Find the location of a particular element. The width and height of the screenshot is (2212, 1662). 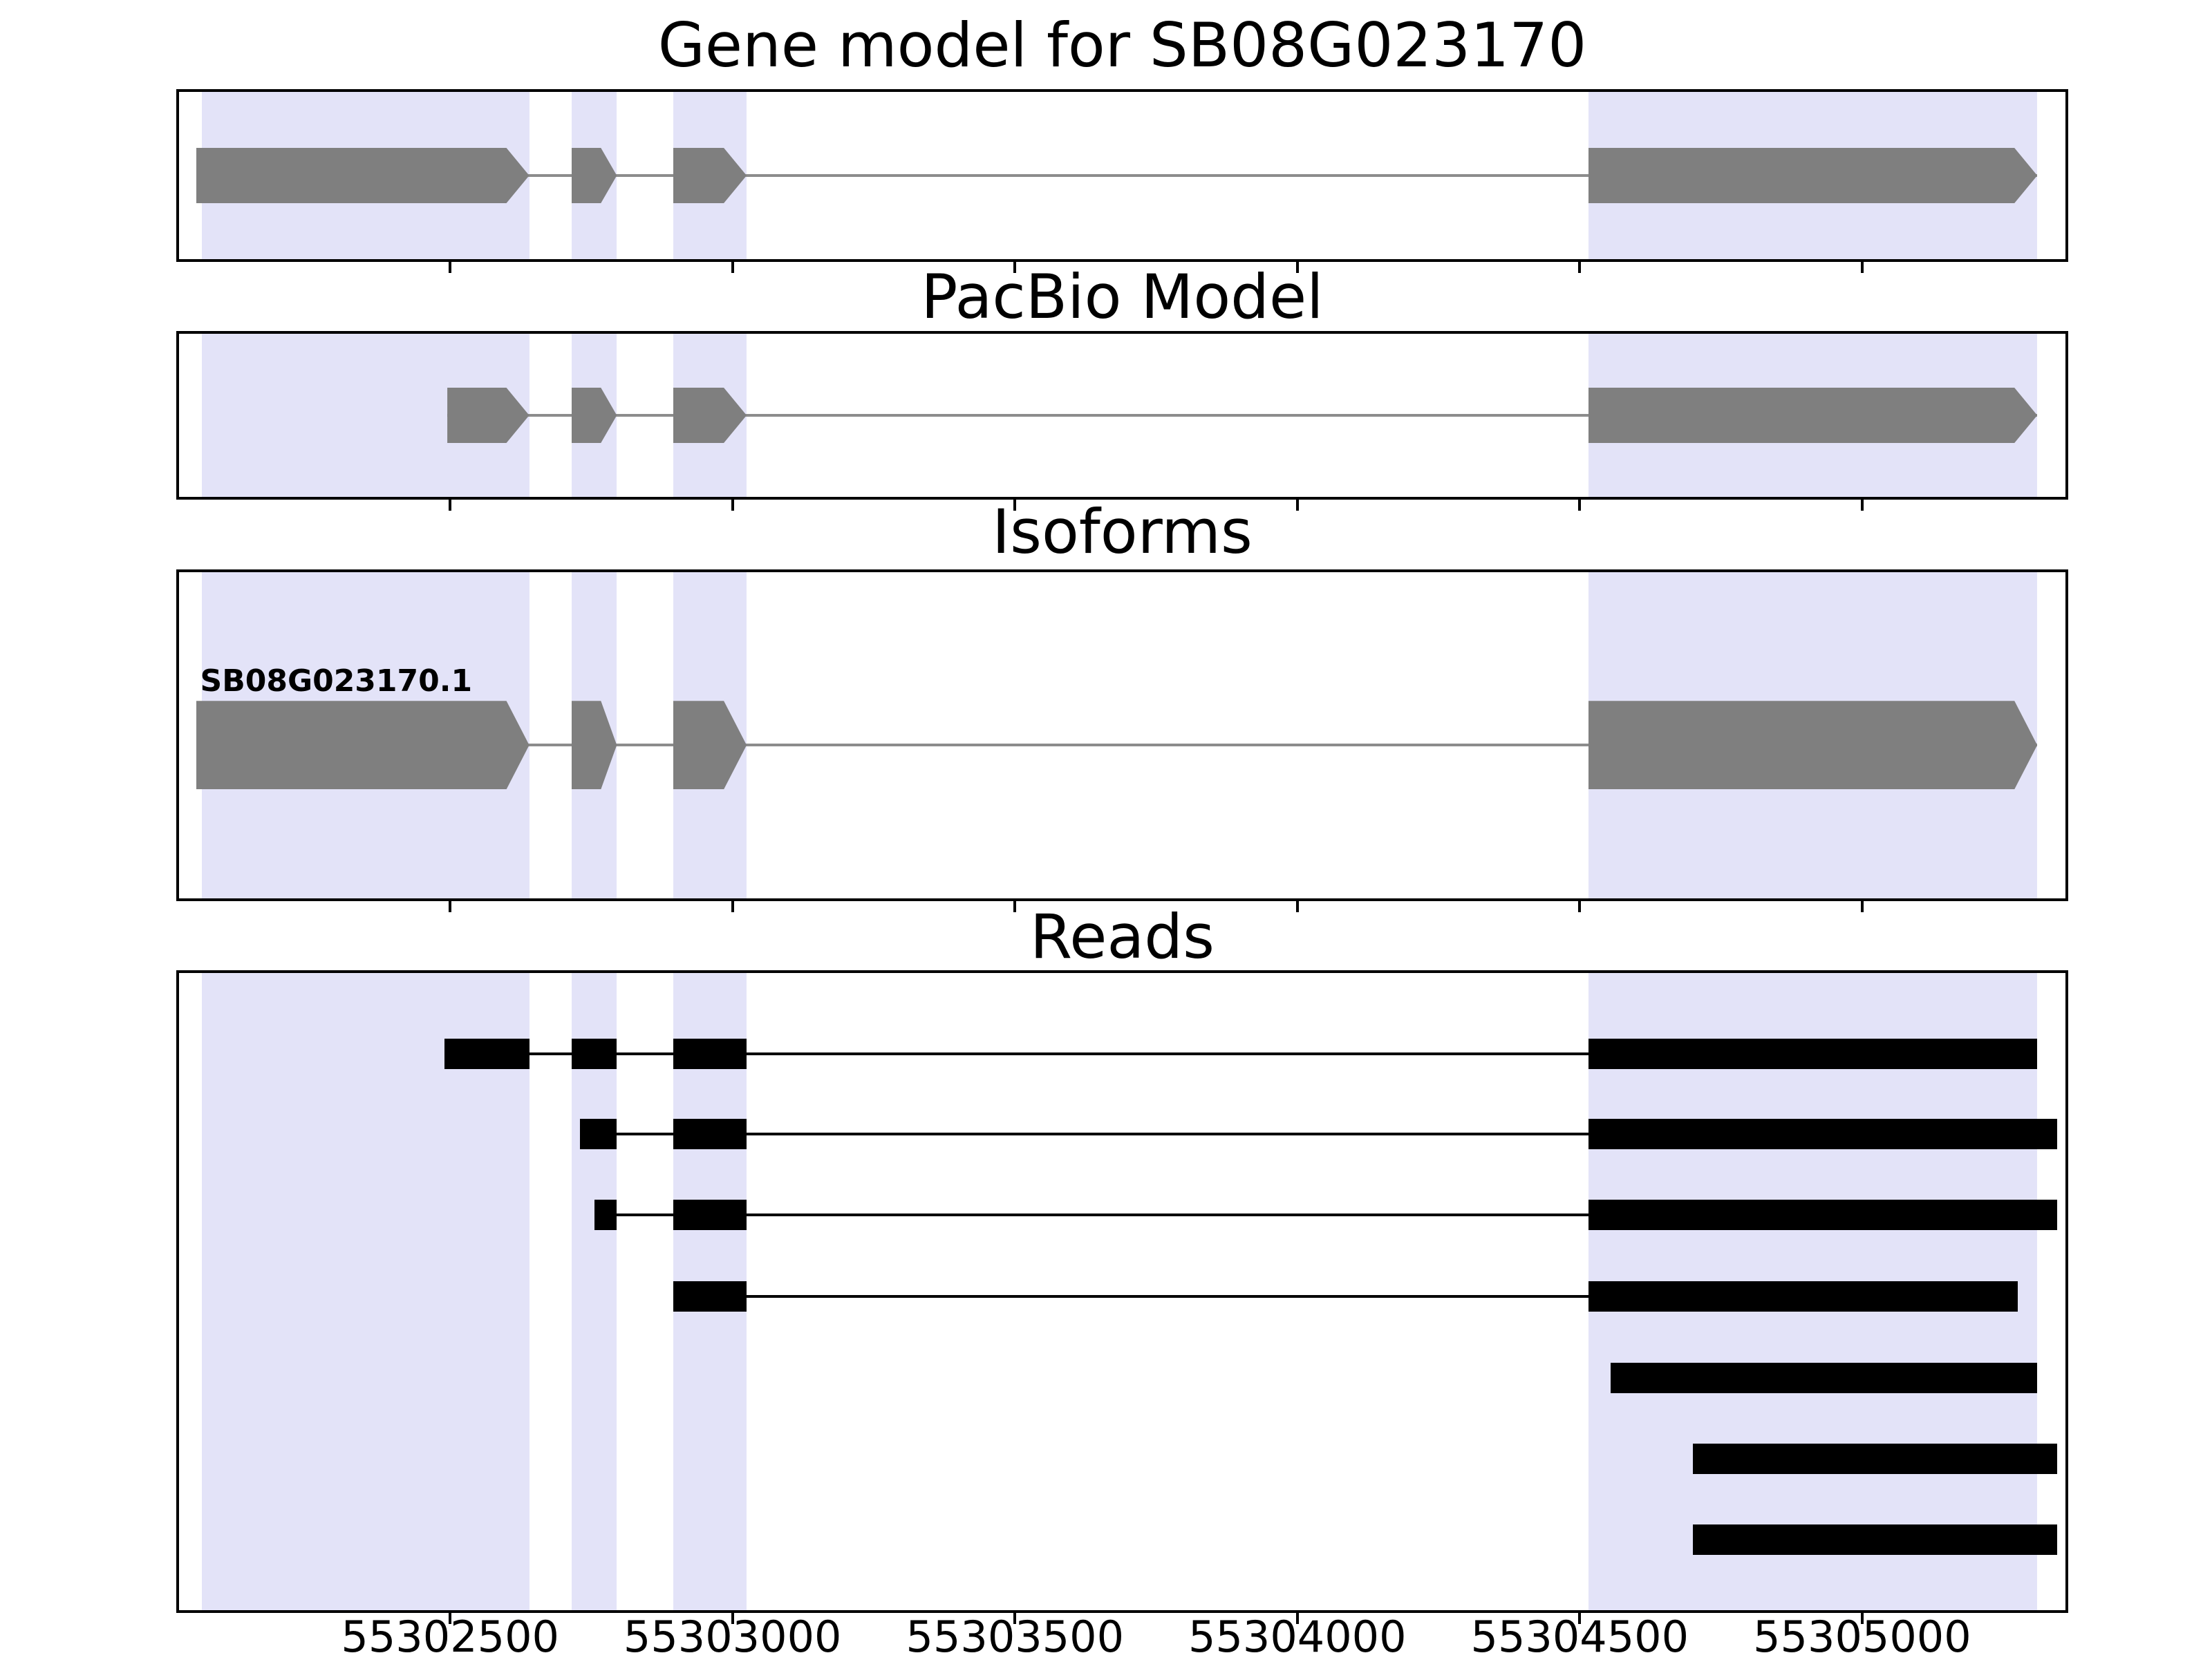

panel-pacbio-model is located at coordinates (1122, 415).